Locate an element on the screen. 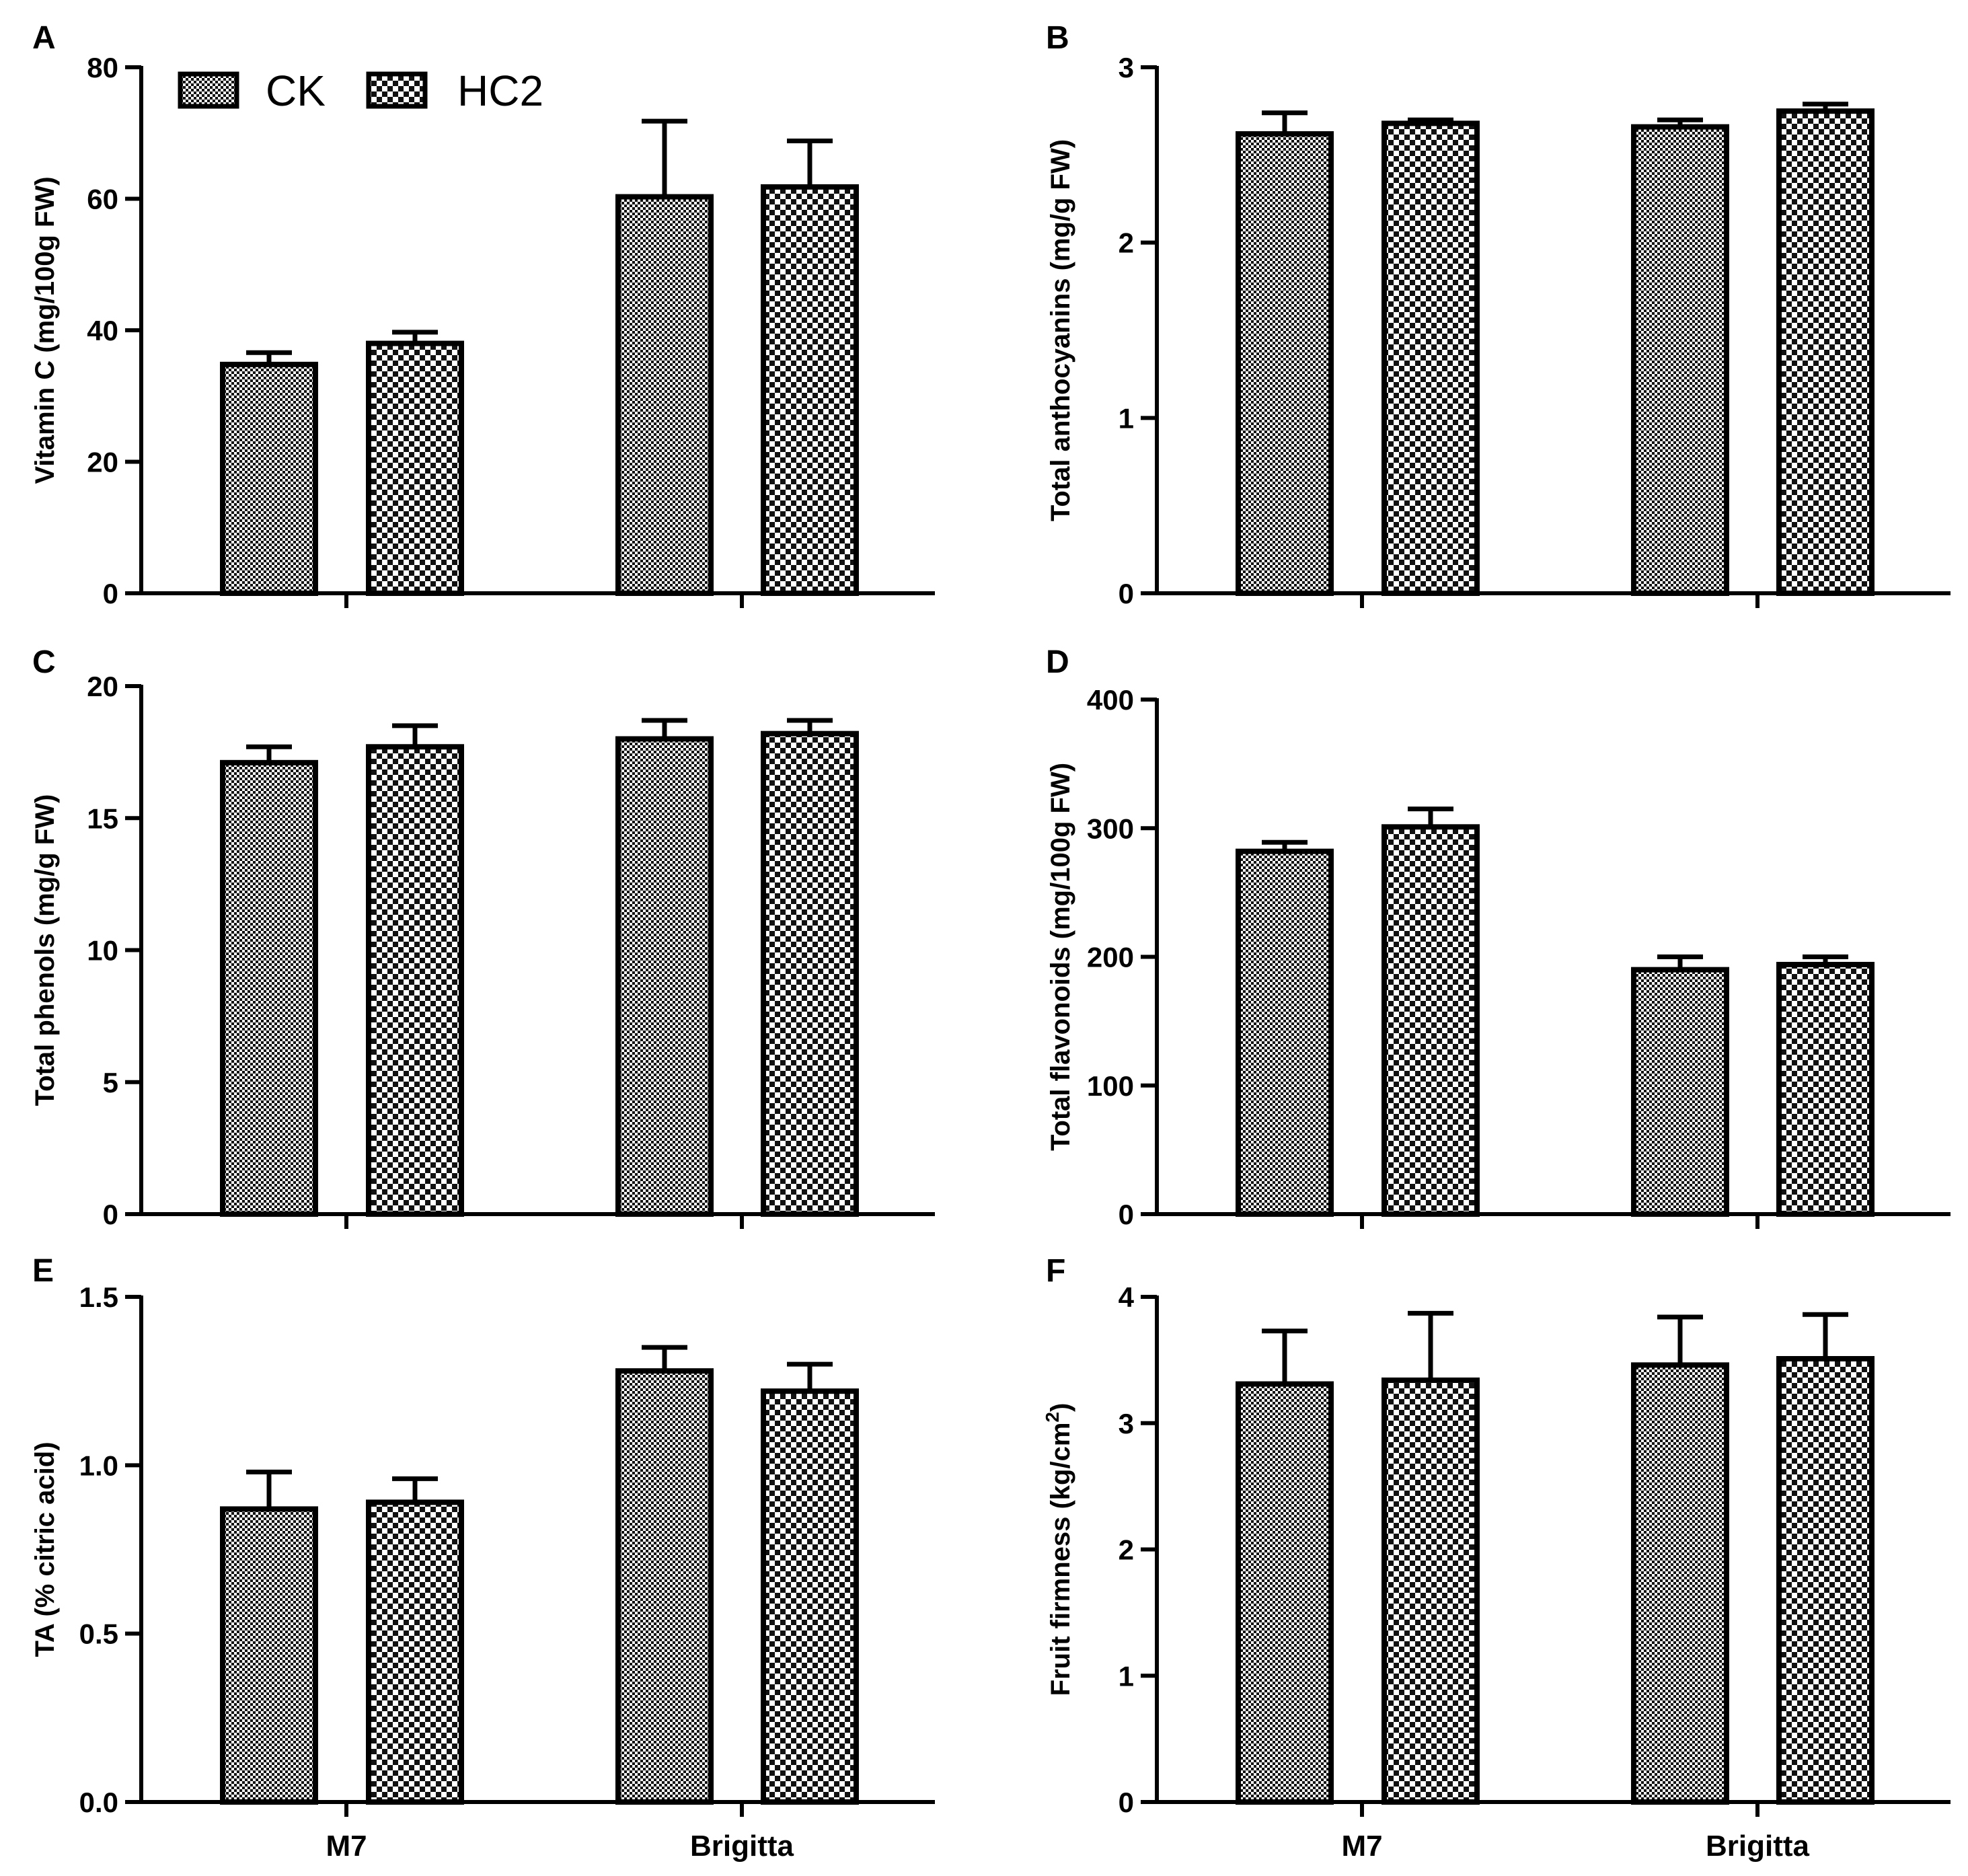 The height and width of the screenshot is (1876, 1968). legend-swatch-ck is located at coordinates (208, 90).